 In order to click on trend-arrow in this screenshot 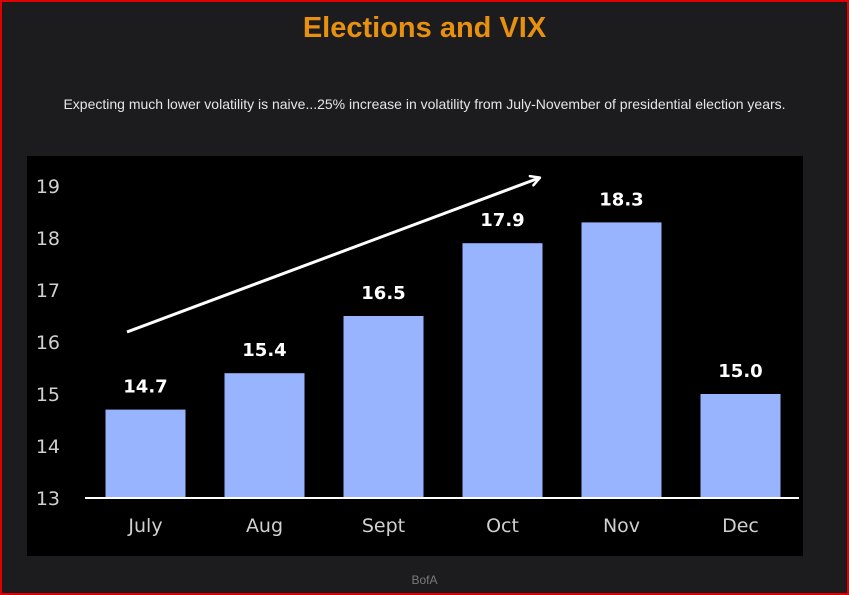, I will do `click(332, 256)`.